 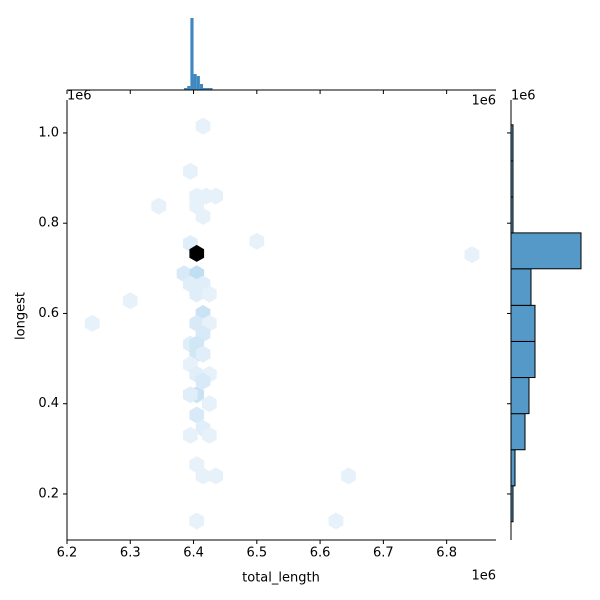 What do you see at coordinates (383, 553) in the screenshot?
I see `x-tick-label: 6.7` at bounding box center [383, 553].